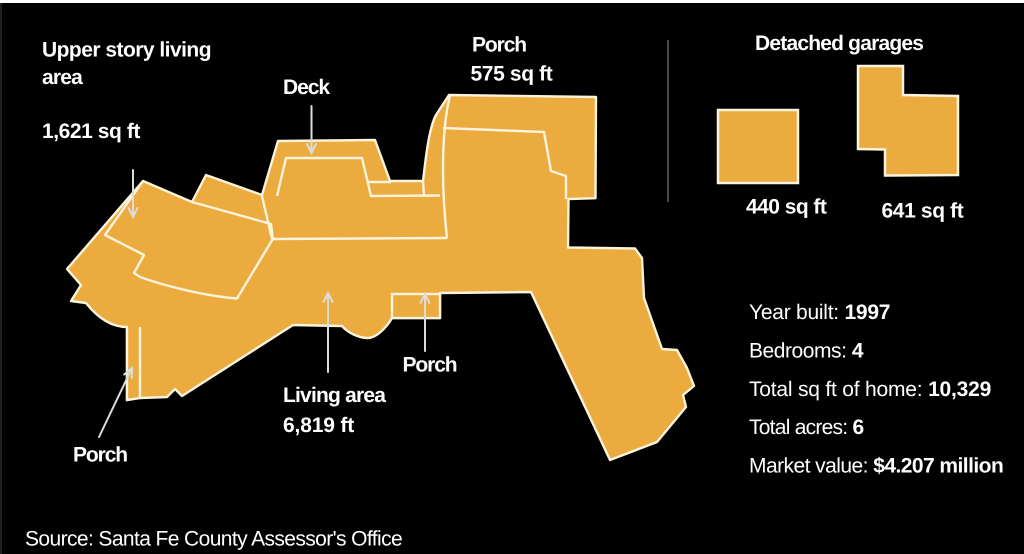 The width and height of the screenshot is (1024, 554). Describe the element at coordinates (806, 351) in the screenshot. I see `svg-text: Bedrooms: 4` at that location.